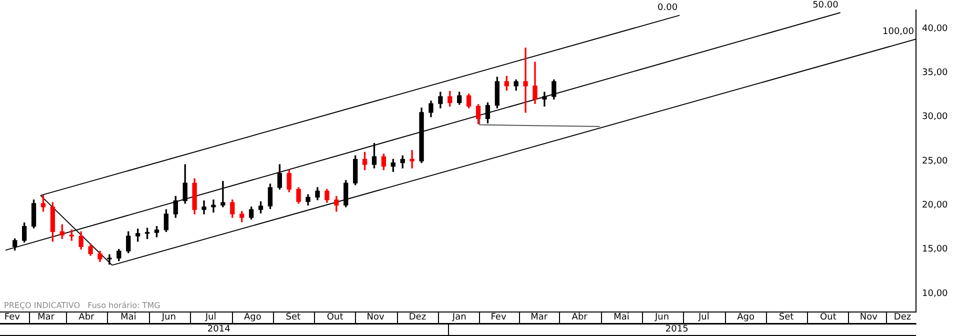  What do you see at coordinates (898, 31) in the screenshot?
I see `series-label: 100,00` at bounding box center [898, 31].